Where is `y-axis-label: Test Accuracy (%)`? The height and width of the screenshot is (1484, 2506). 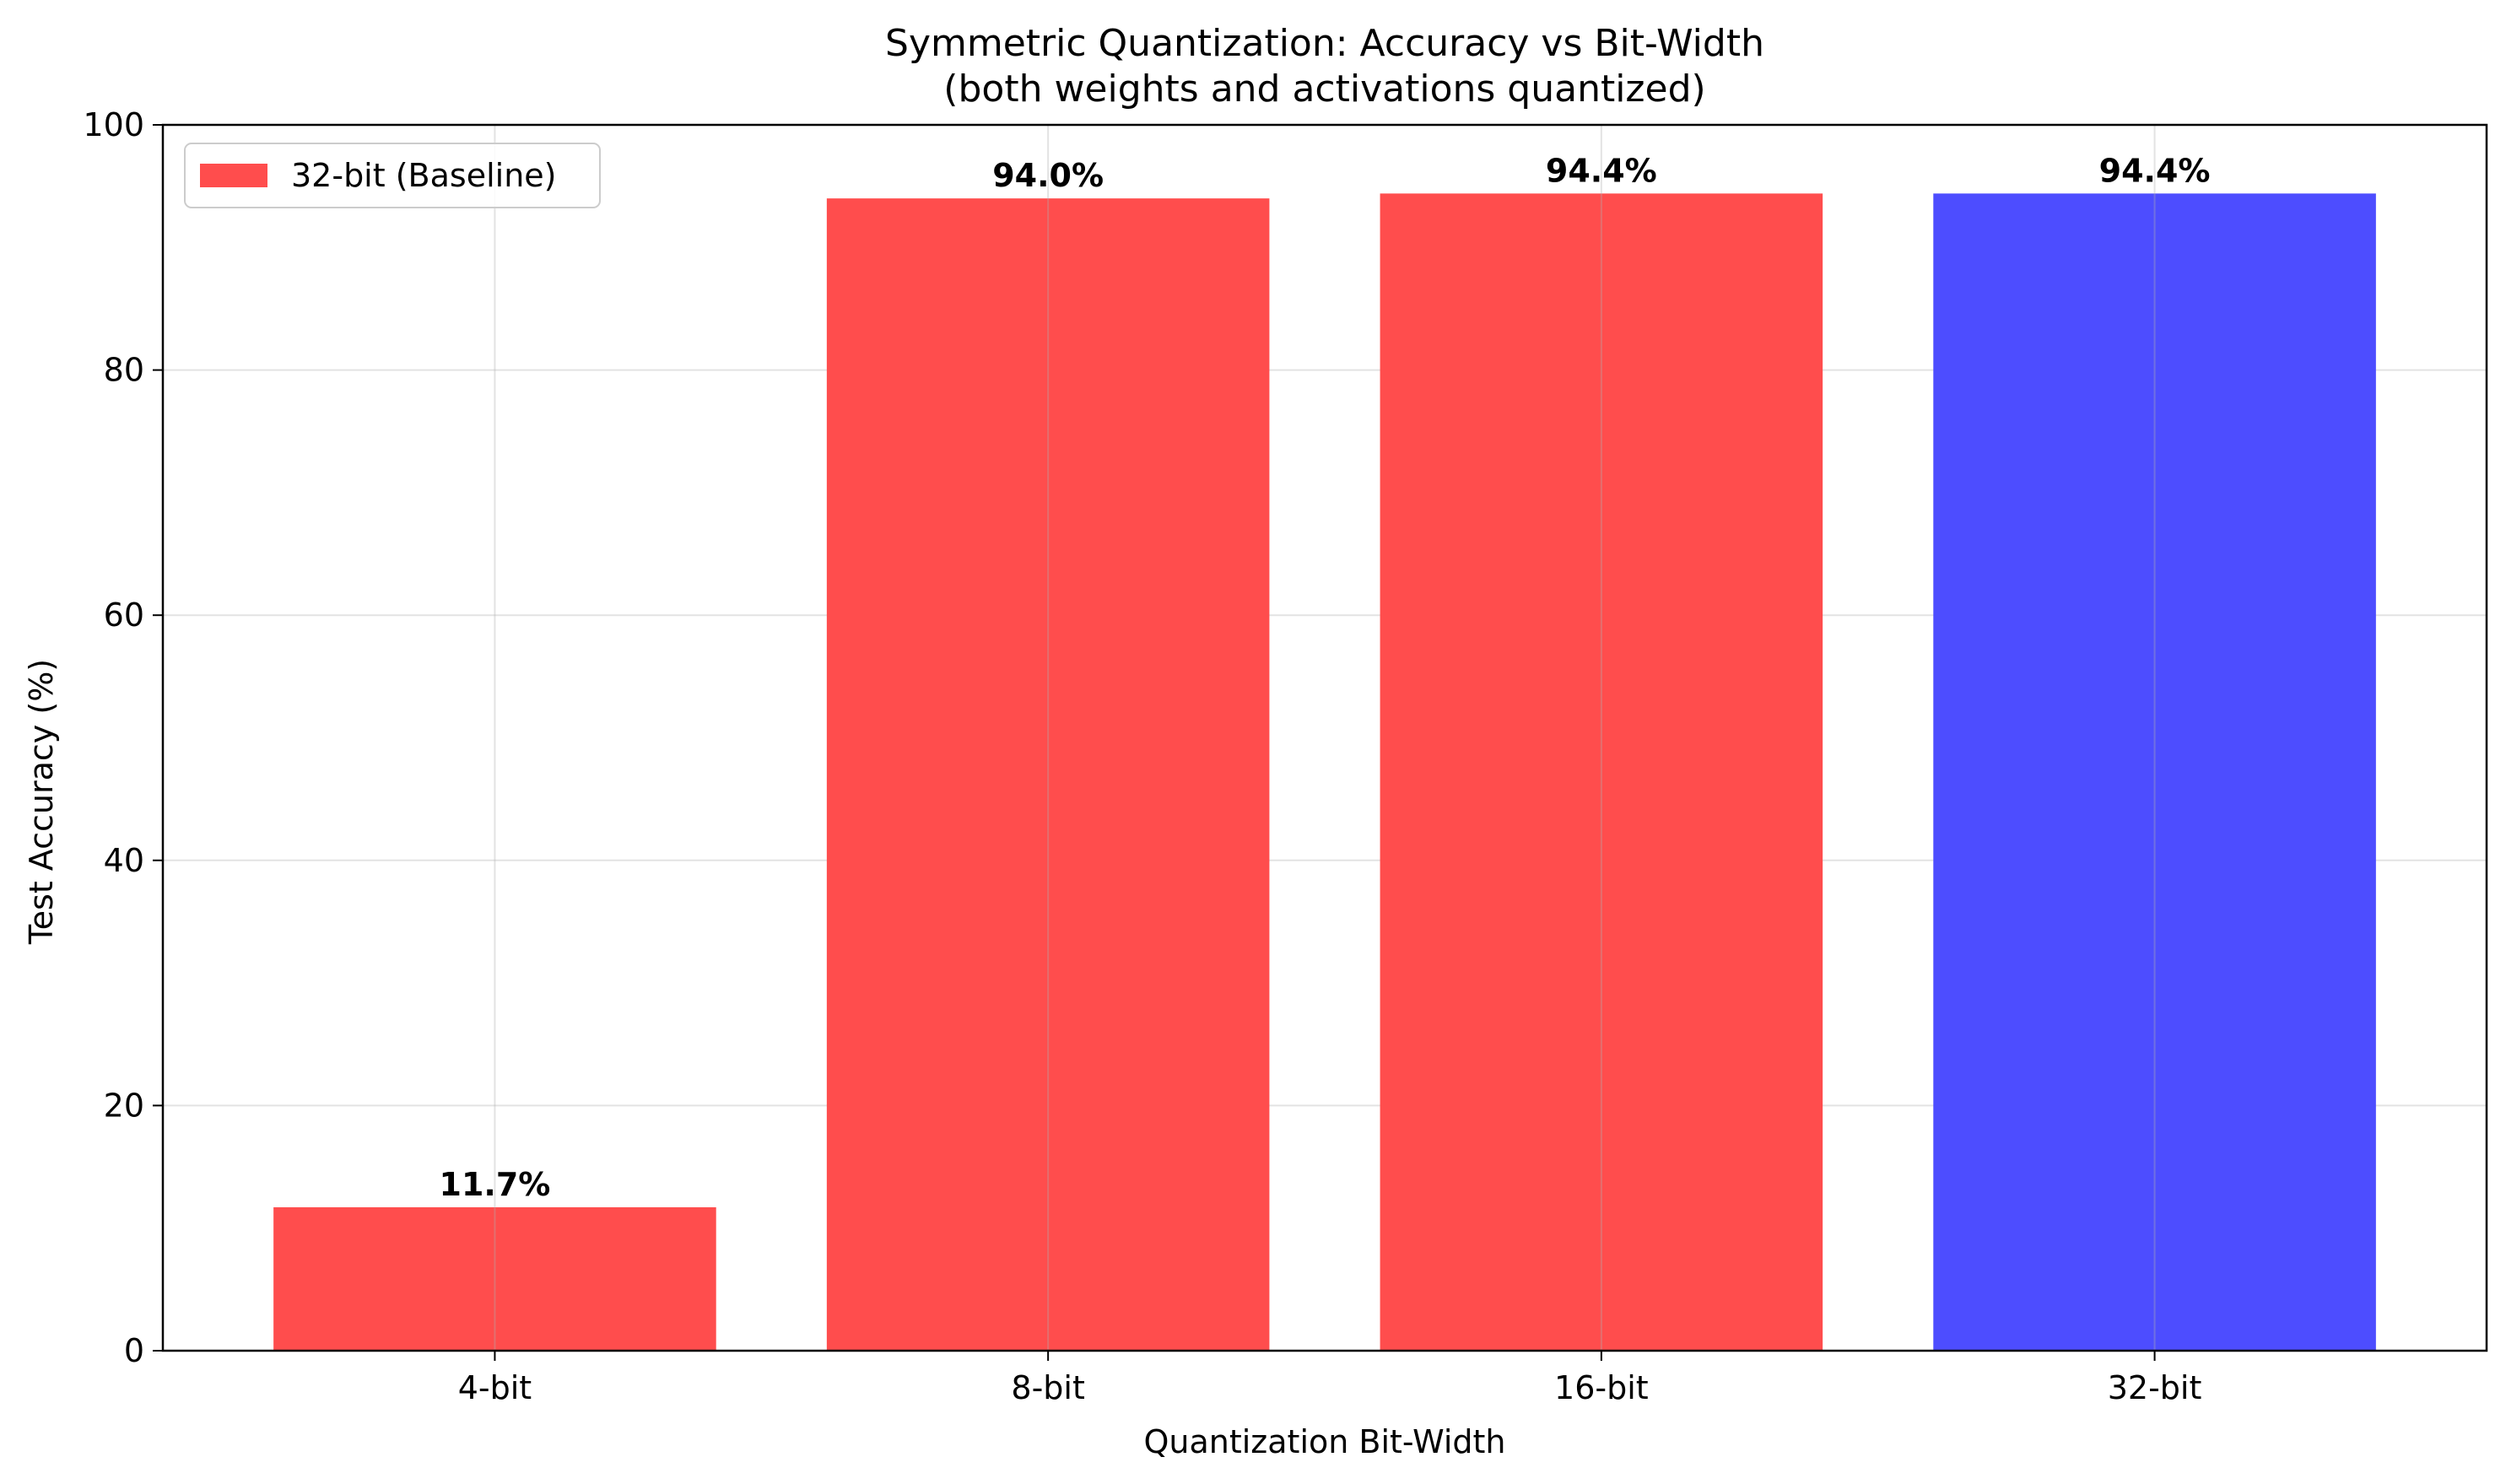
y-axis-label: Test Accuracy (%) is located at coordinates (41, 802).